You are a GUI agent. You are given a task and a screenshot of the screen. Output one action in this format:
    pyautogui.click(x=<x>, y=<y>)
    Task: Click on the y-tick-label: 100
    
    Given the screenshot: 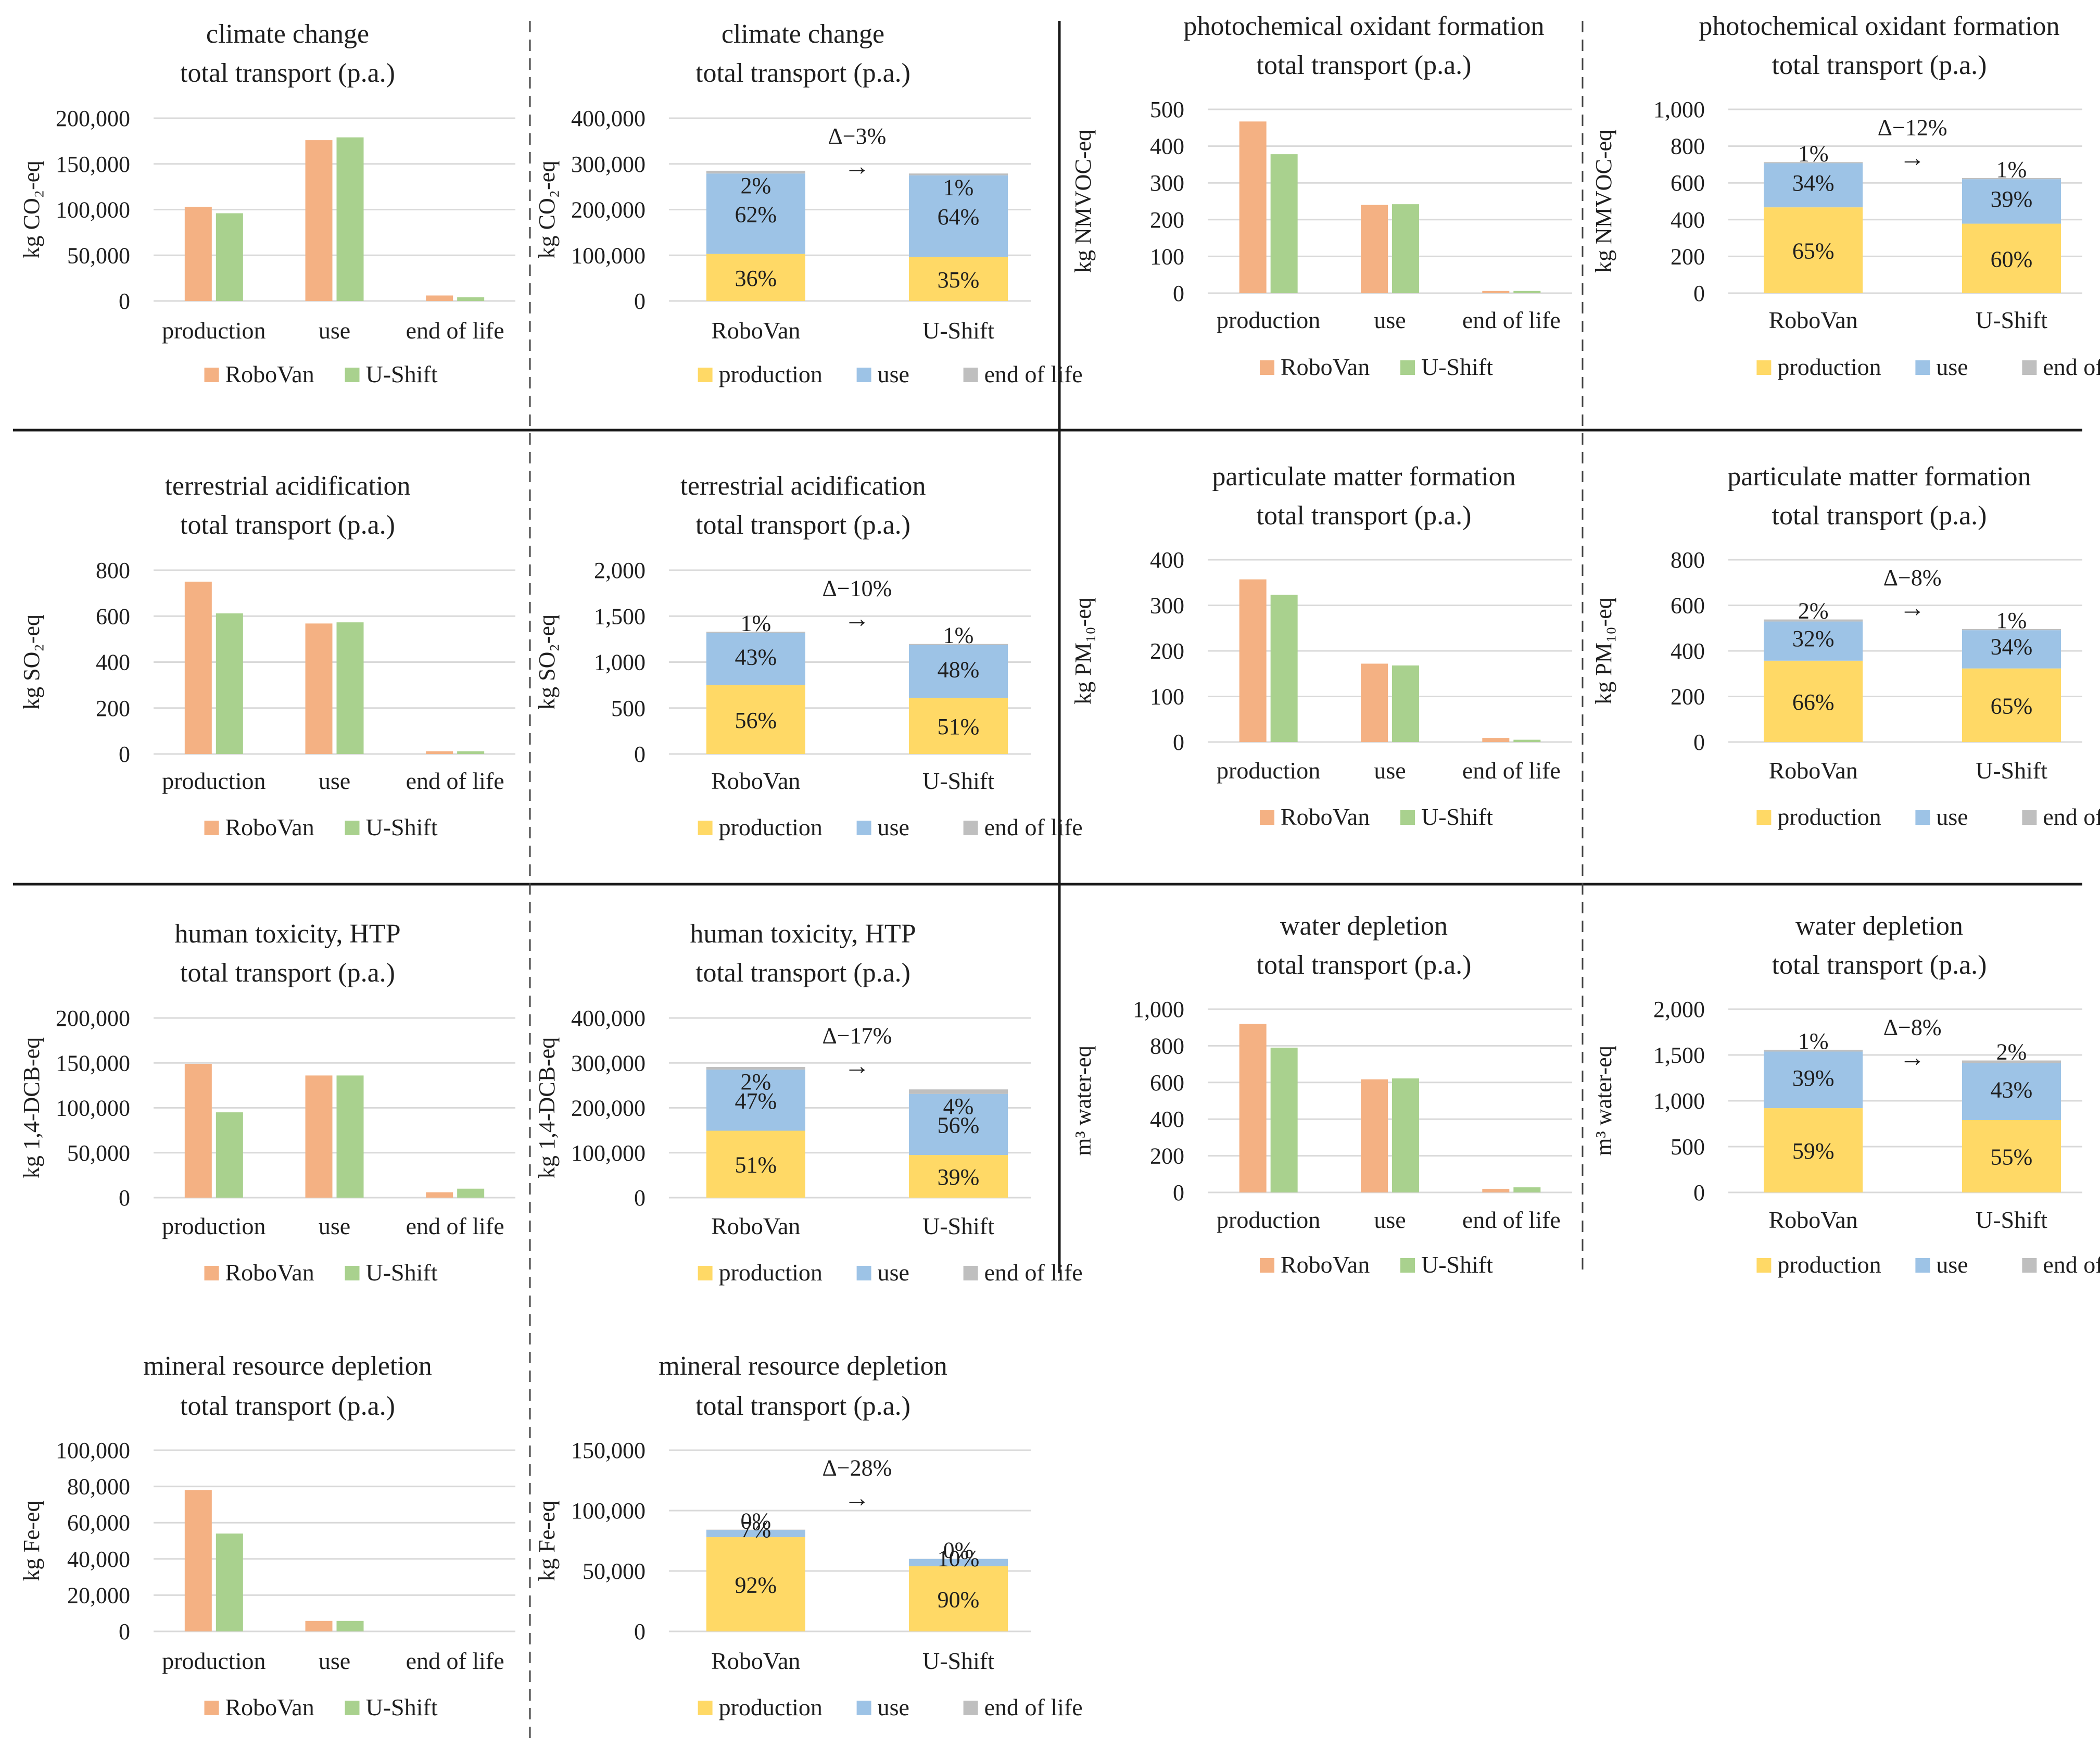 What is the action you would take?
    pyautogui.click(x=1167, y=697)
    